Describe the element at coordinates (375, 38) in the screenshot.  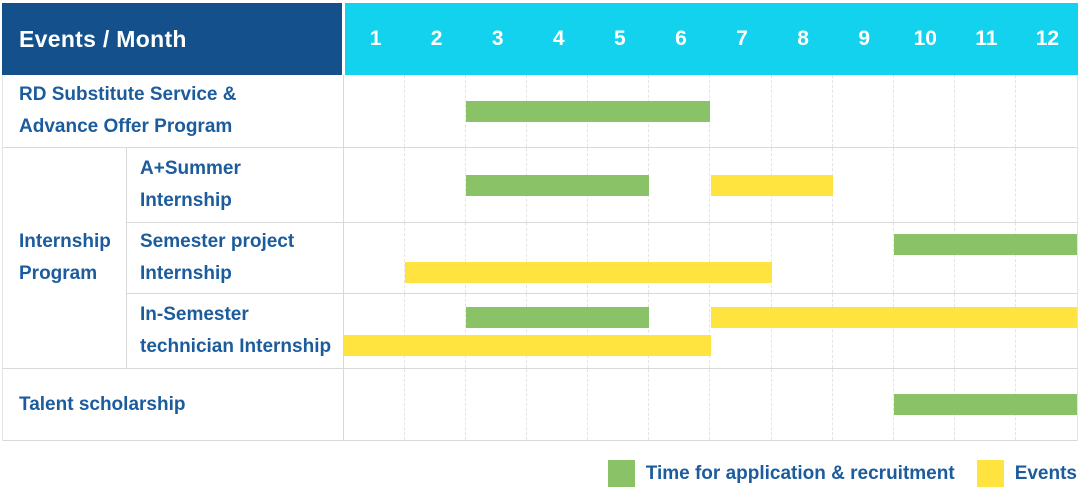
I see `month-label: 1` at that location.